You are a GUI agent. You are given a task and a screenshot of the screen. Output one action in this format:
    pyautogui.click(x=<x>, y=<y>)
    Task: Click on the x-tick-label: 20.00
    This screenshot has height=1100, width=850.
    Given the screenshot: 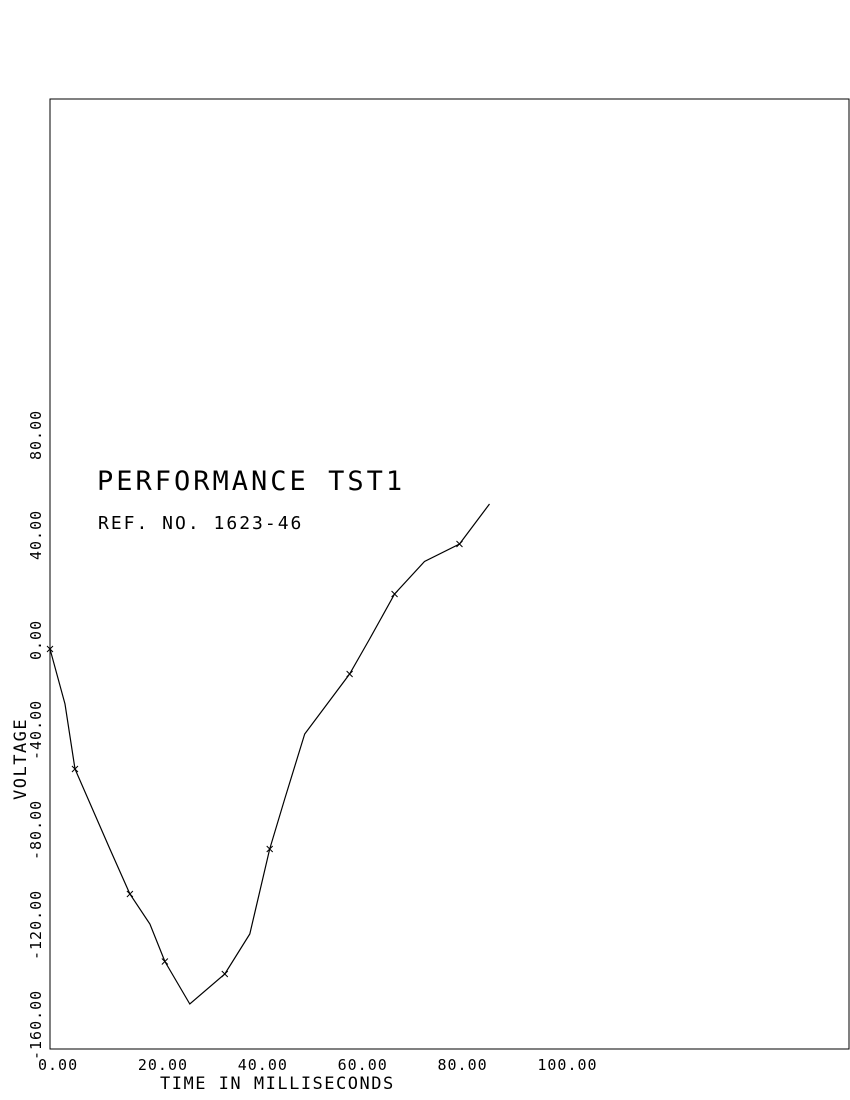 What is the action you would take?
    pyautogui.click(x=163, y=1065)
    